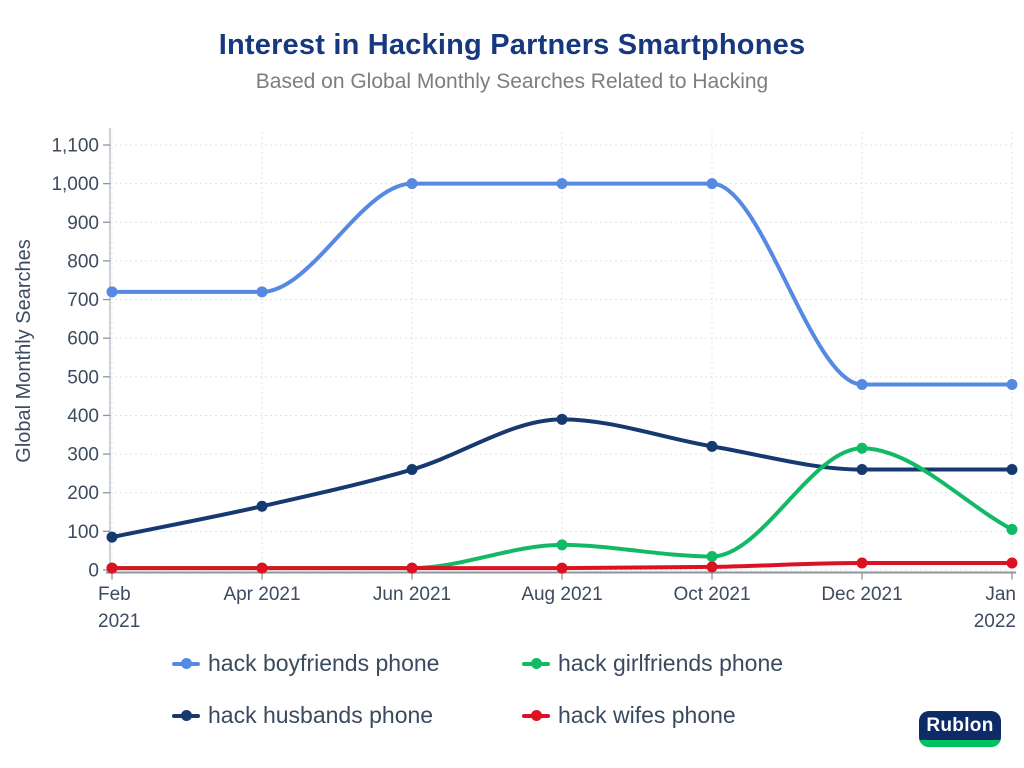  What do you see at coordinates (75, 184) in the screenshot?
I see `y-tick-label: 1,000` at bounding box center [75, 184].